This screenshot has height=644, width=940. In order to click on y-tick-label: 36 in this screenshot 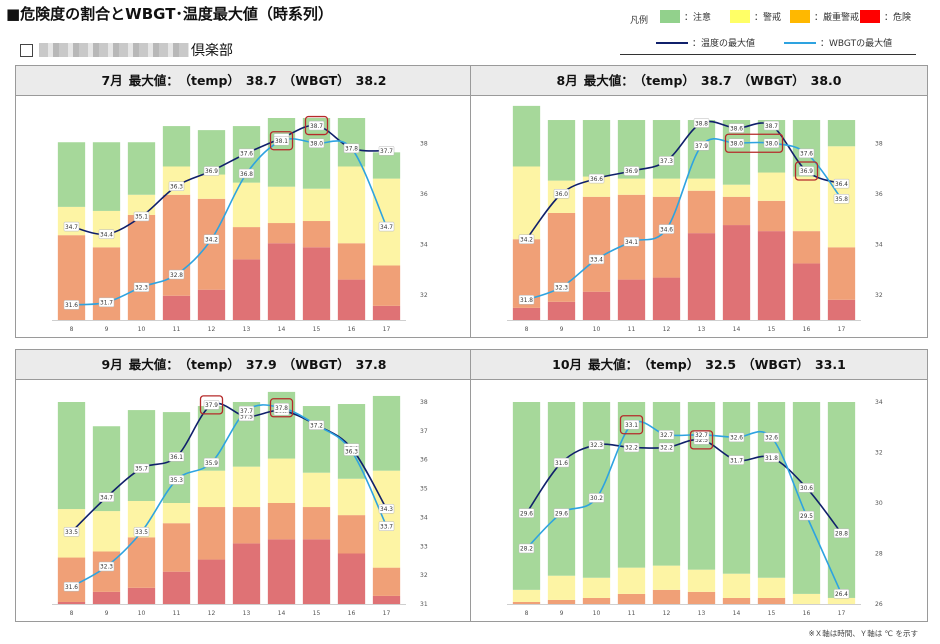, I will do `click(879, 194)`.